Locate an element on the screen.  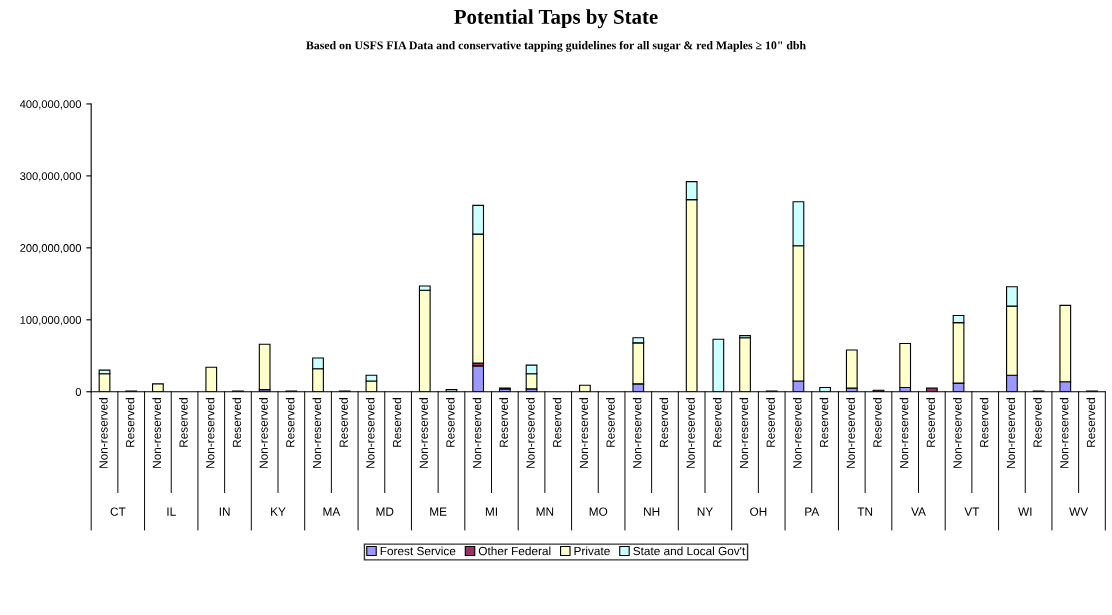
text: MA is located at coordinates (332, 511).